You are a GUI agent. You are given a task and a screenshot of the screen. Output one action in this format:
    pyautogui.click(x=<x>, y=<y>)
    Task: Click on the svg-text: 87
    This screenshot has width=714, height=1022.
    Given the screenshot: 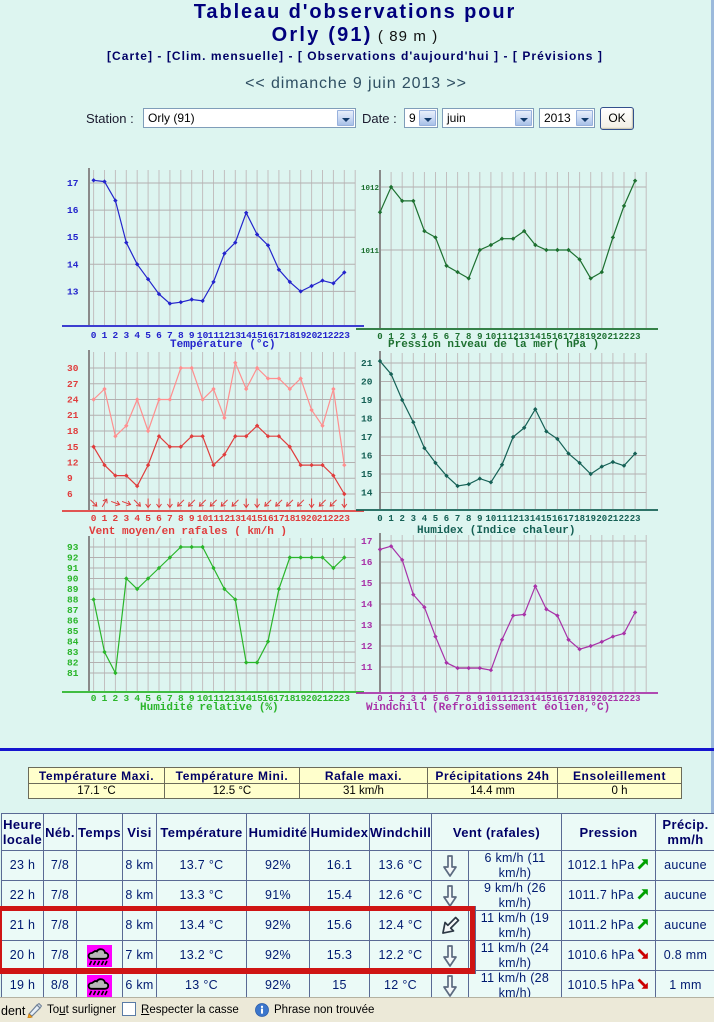 What is the action you would take?
    pyautogui.click(x=73, y=610)
    